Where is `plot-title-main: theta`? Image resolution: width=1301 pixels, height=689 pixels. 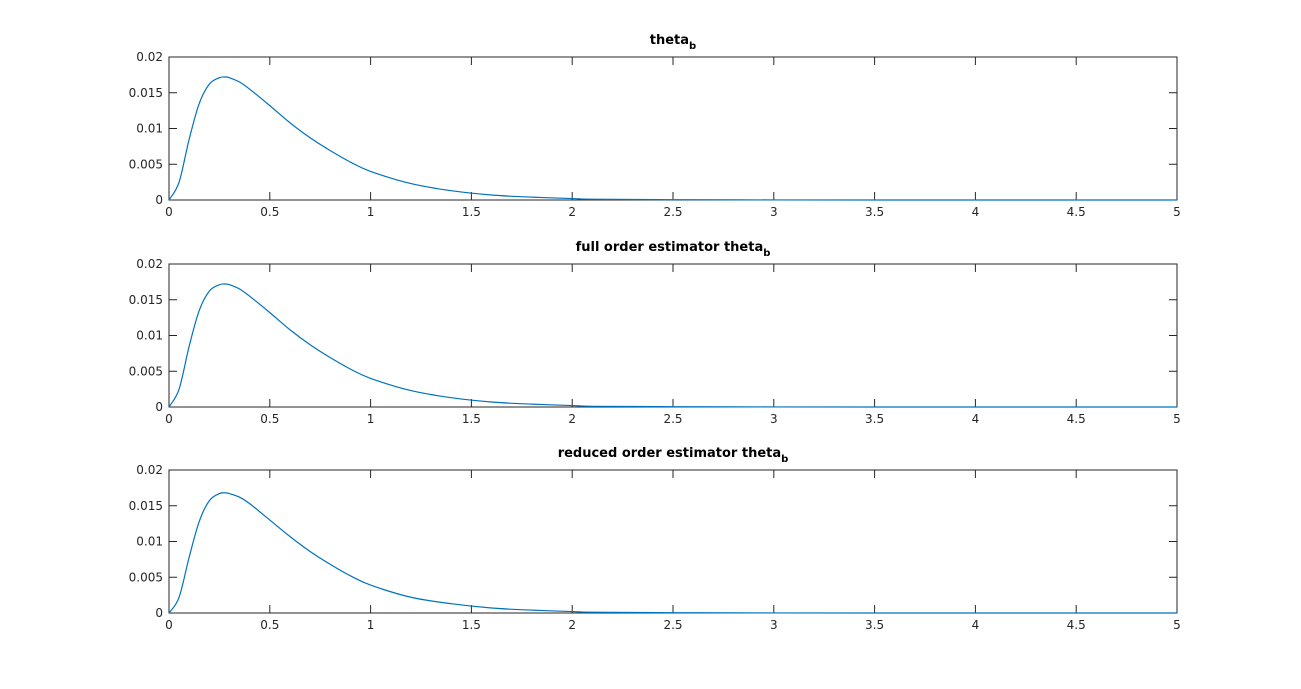 plot-title-main: theta is located at coordinates (669, 40).